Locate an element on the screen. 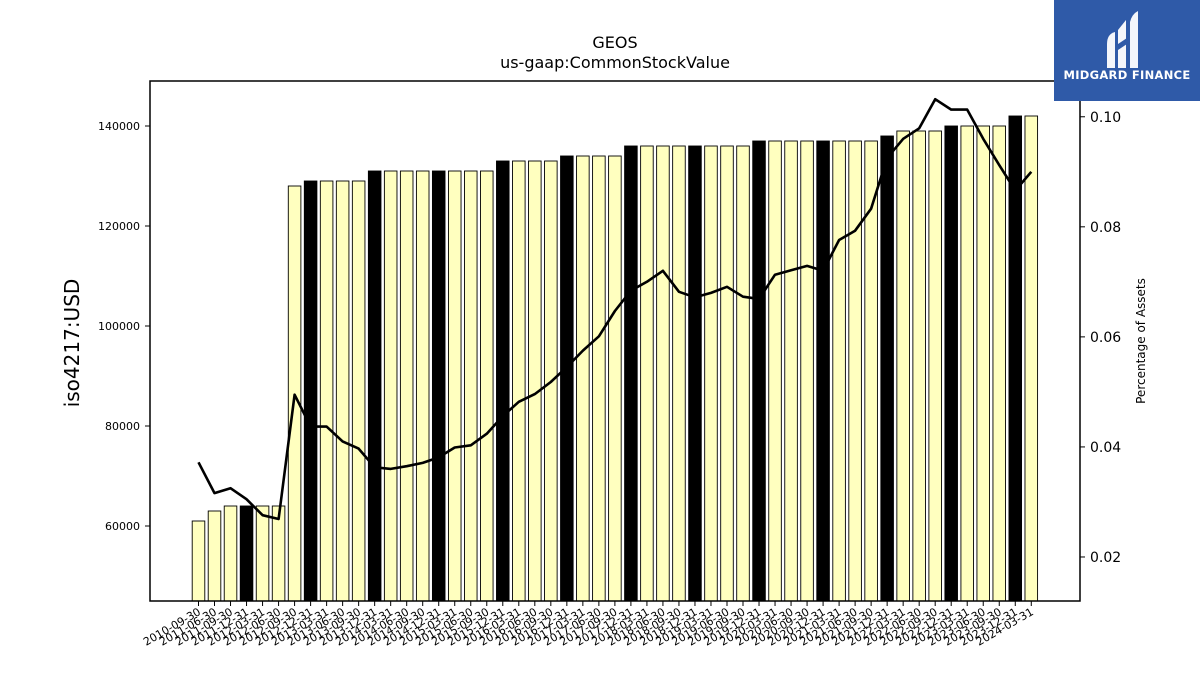 This screenshot has width=1200, height=675. y-tick-label: 100000 is located at coordinates (119, 326).